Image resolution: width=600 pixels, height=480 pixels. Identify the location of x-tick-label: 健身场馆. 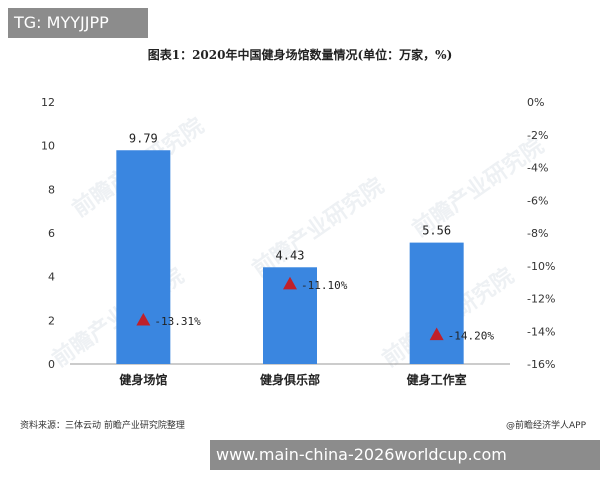
(143, 379).